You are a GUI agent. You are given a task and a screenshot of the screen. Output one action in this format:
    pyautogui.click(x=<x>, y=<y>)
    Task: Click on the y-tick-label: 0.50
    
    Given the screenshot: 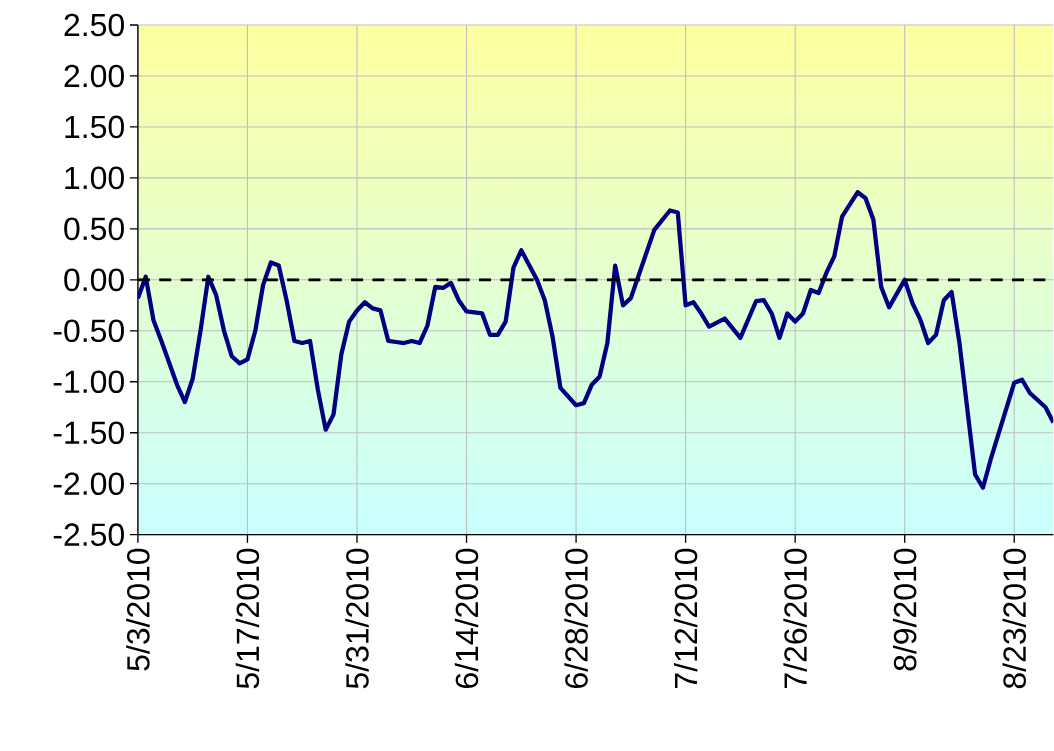 What is the action you would take?
    pyautogui.click(x=94, y=229)
    